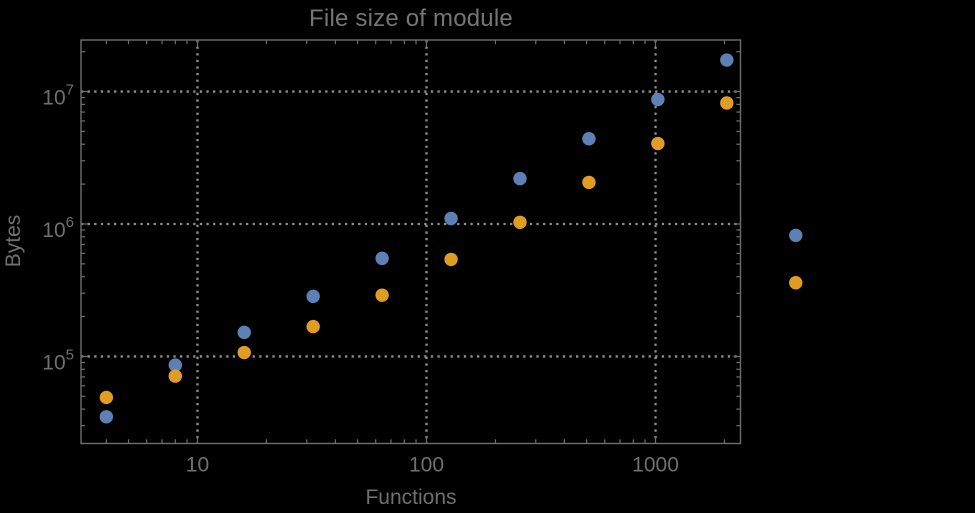  Describe the element at coordinates (197, 465) in the screenshot. I see `x-tick-label: 10` at that location.